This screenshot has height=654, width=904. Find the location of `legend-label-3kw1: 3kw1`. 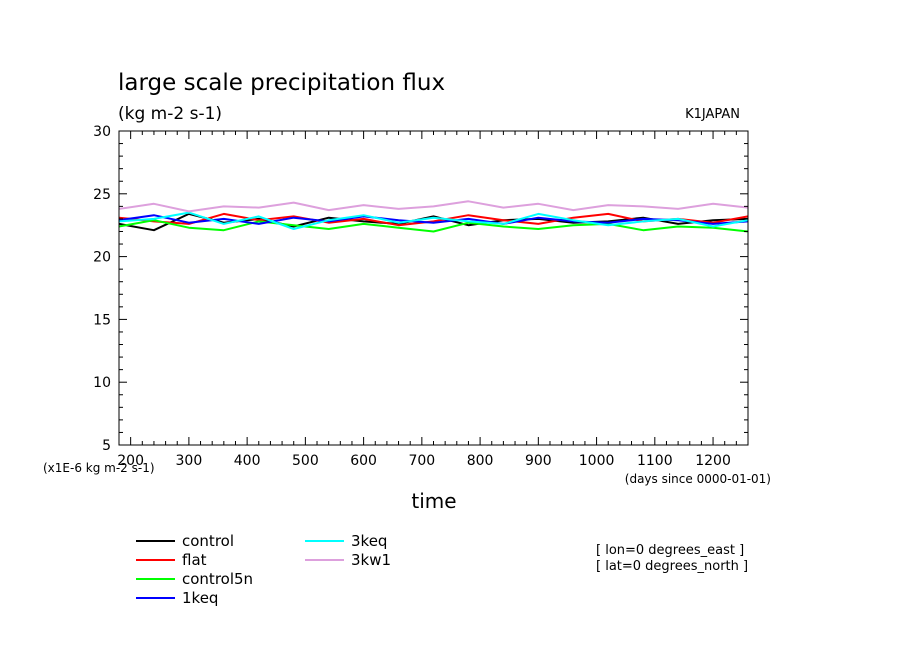

legend-label-3kw1: 3kw1 is located at coordinates (371, 560).